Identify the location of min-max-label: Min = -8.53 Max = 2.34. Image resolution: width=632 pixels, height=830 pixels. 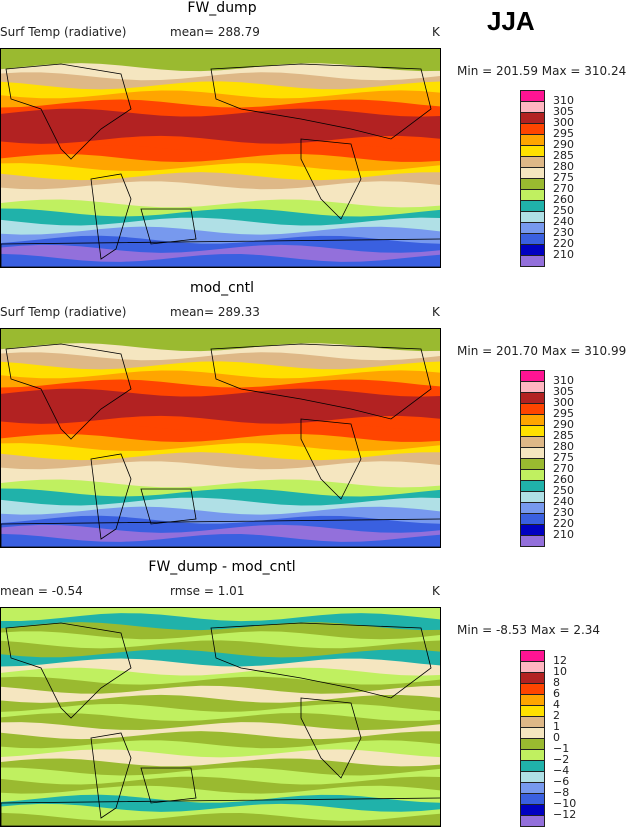
(529, 630).